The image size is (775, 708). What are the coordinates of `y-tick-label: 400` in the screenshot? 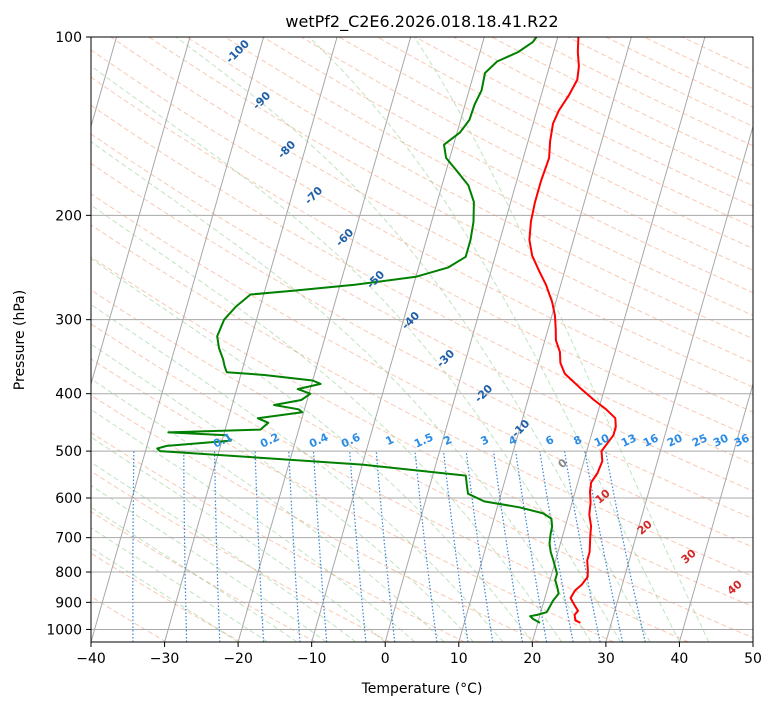 It's located at (68, 395).